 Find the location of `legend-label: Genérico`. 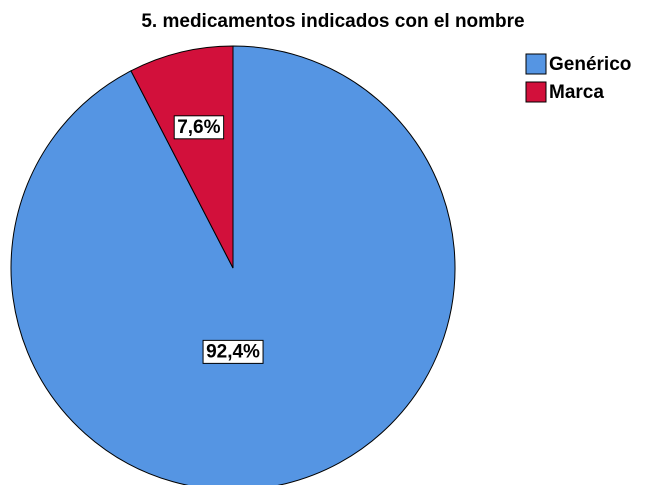

legend-label: Genérico is located at coordinates (590, 64).